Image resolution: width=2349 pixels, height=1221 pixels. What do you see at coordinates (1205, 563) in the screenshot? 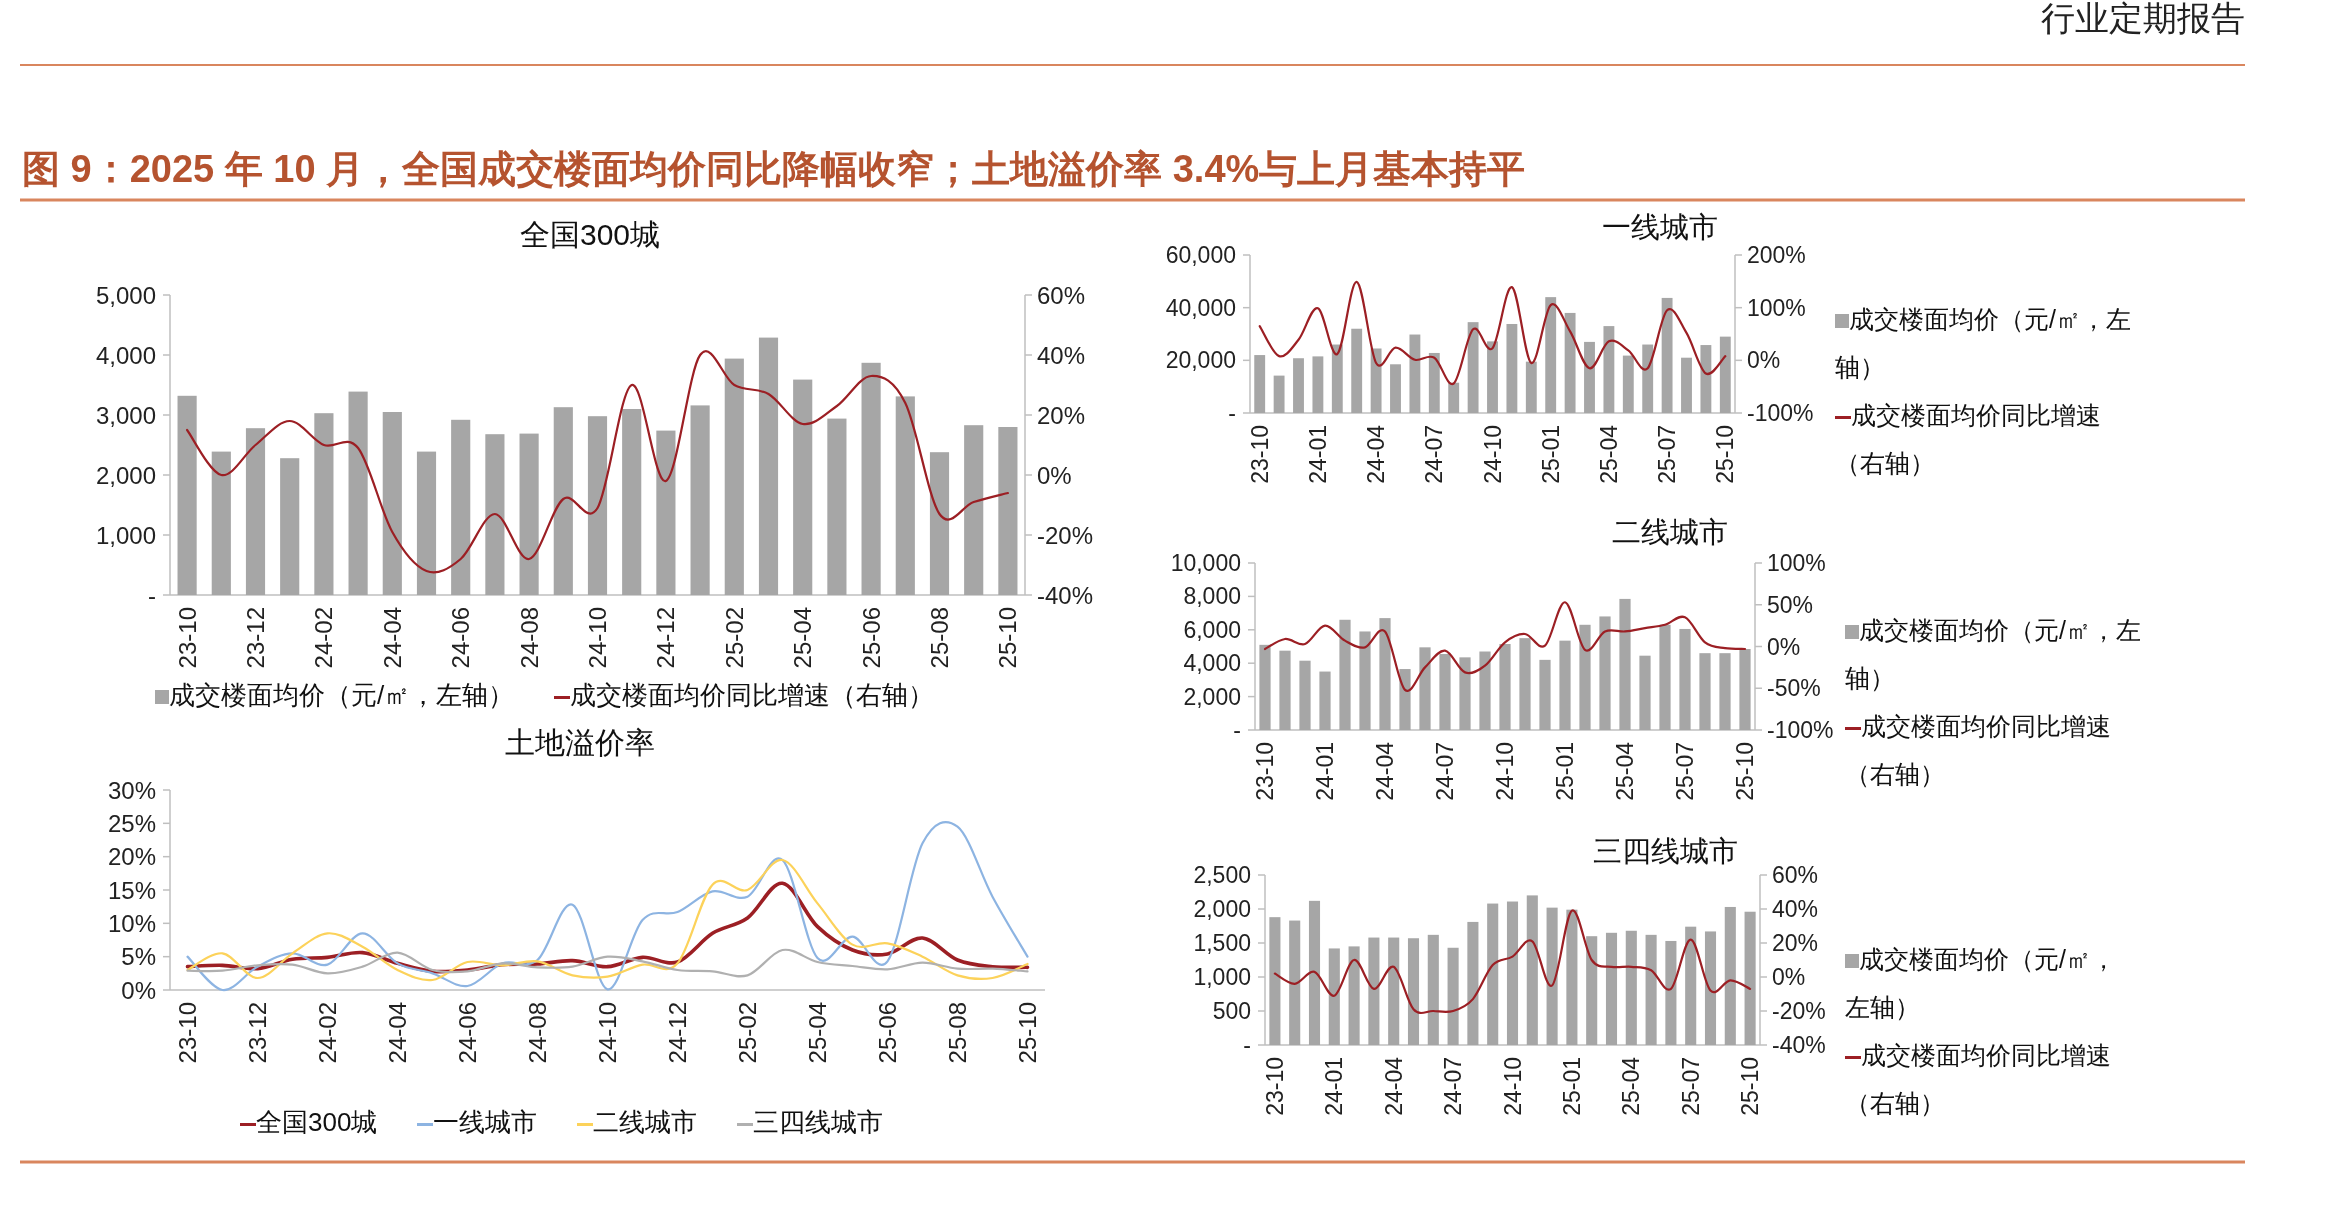
I see `y-tick-label: 10,000` at bounding box center [1205, 563].